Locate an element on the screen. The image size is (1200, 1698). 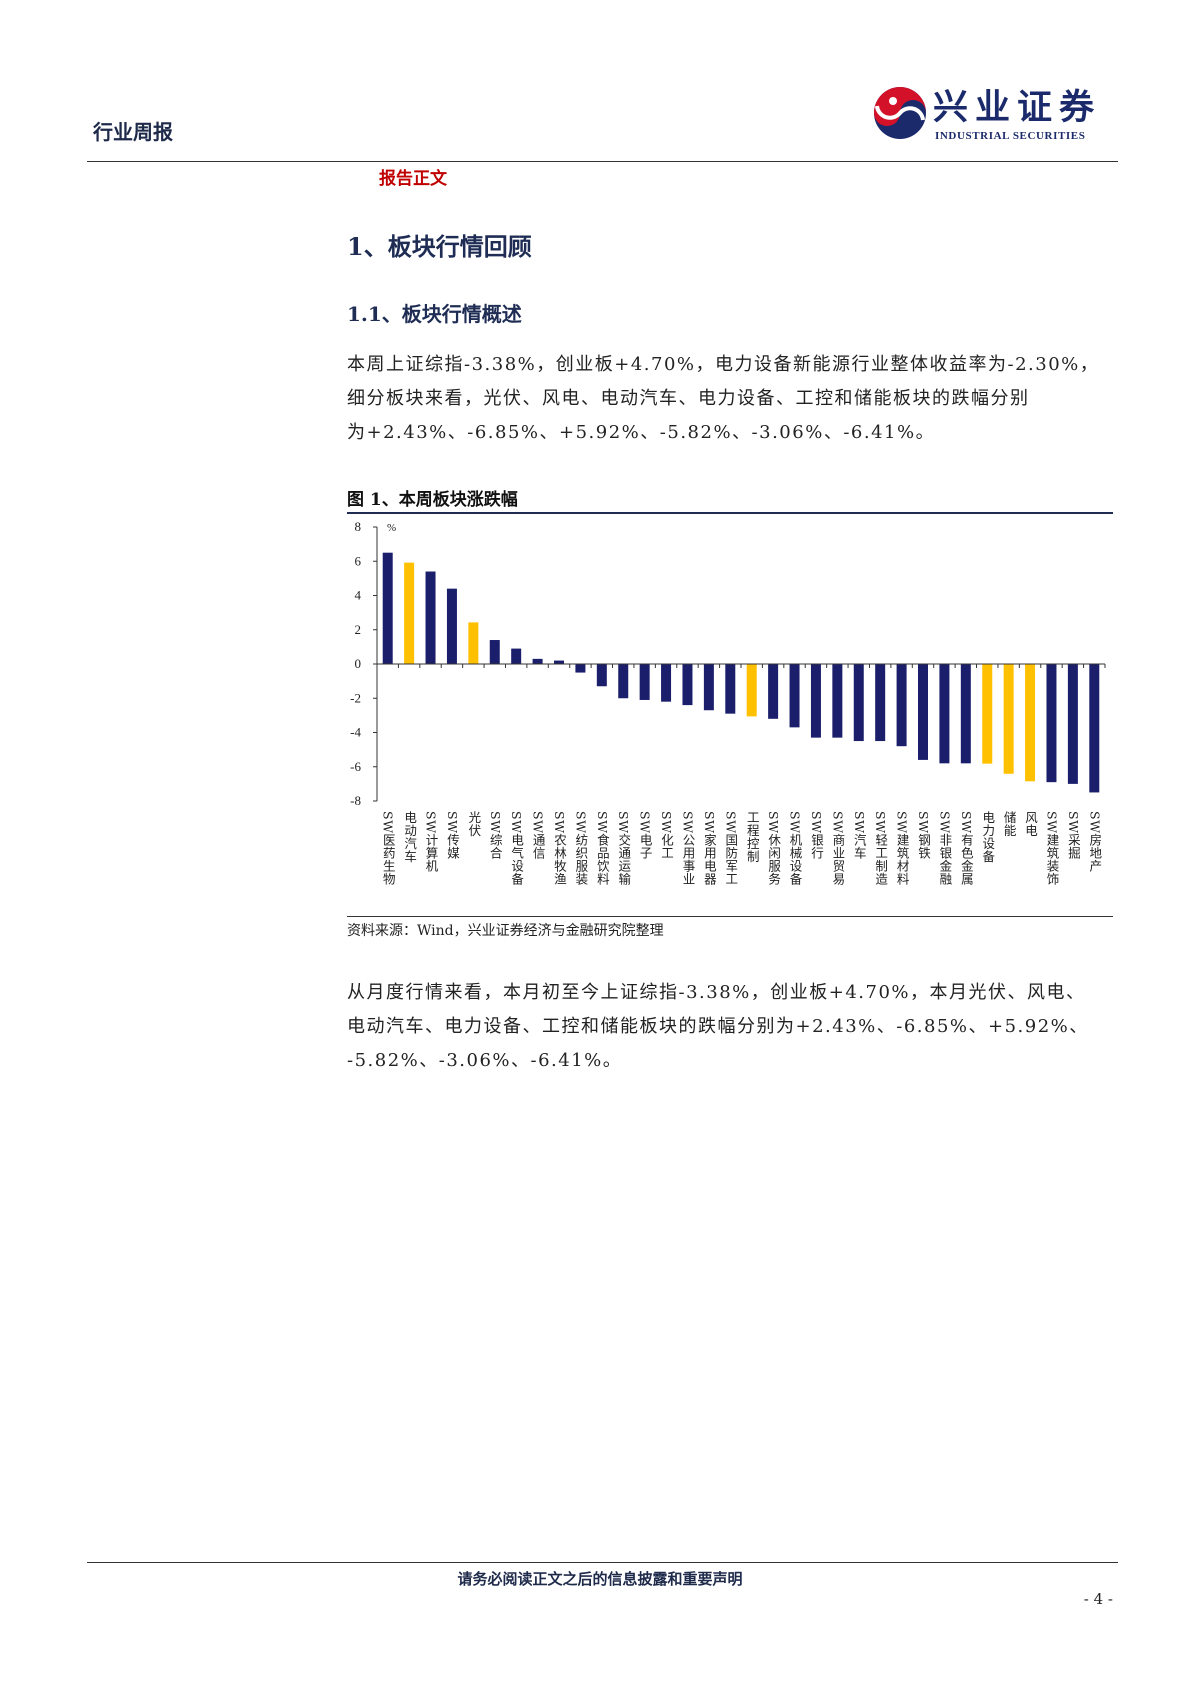
x-tick-label: SW食品饮料 is located at coordinates (602, 848).